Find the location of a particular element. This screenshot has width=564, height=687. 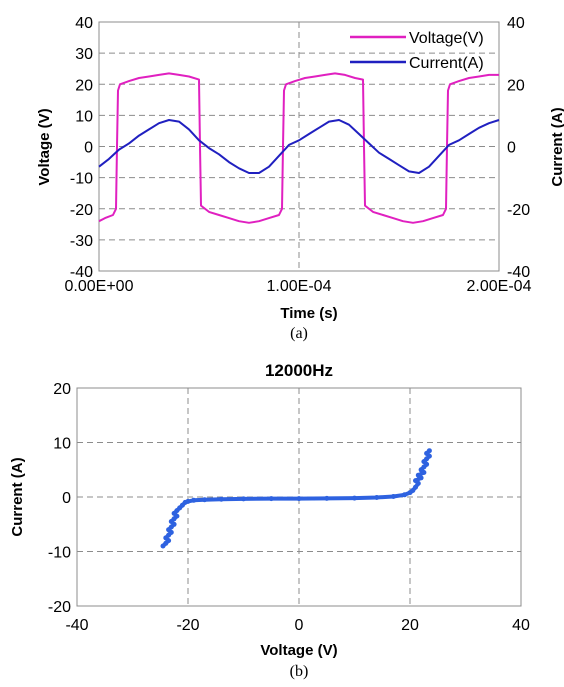

panel-a-y2tick-label: 20 is located at coordinates (516, 85).